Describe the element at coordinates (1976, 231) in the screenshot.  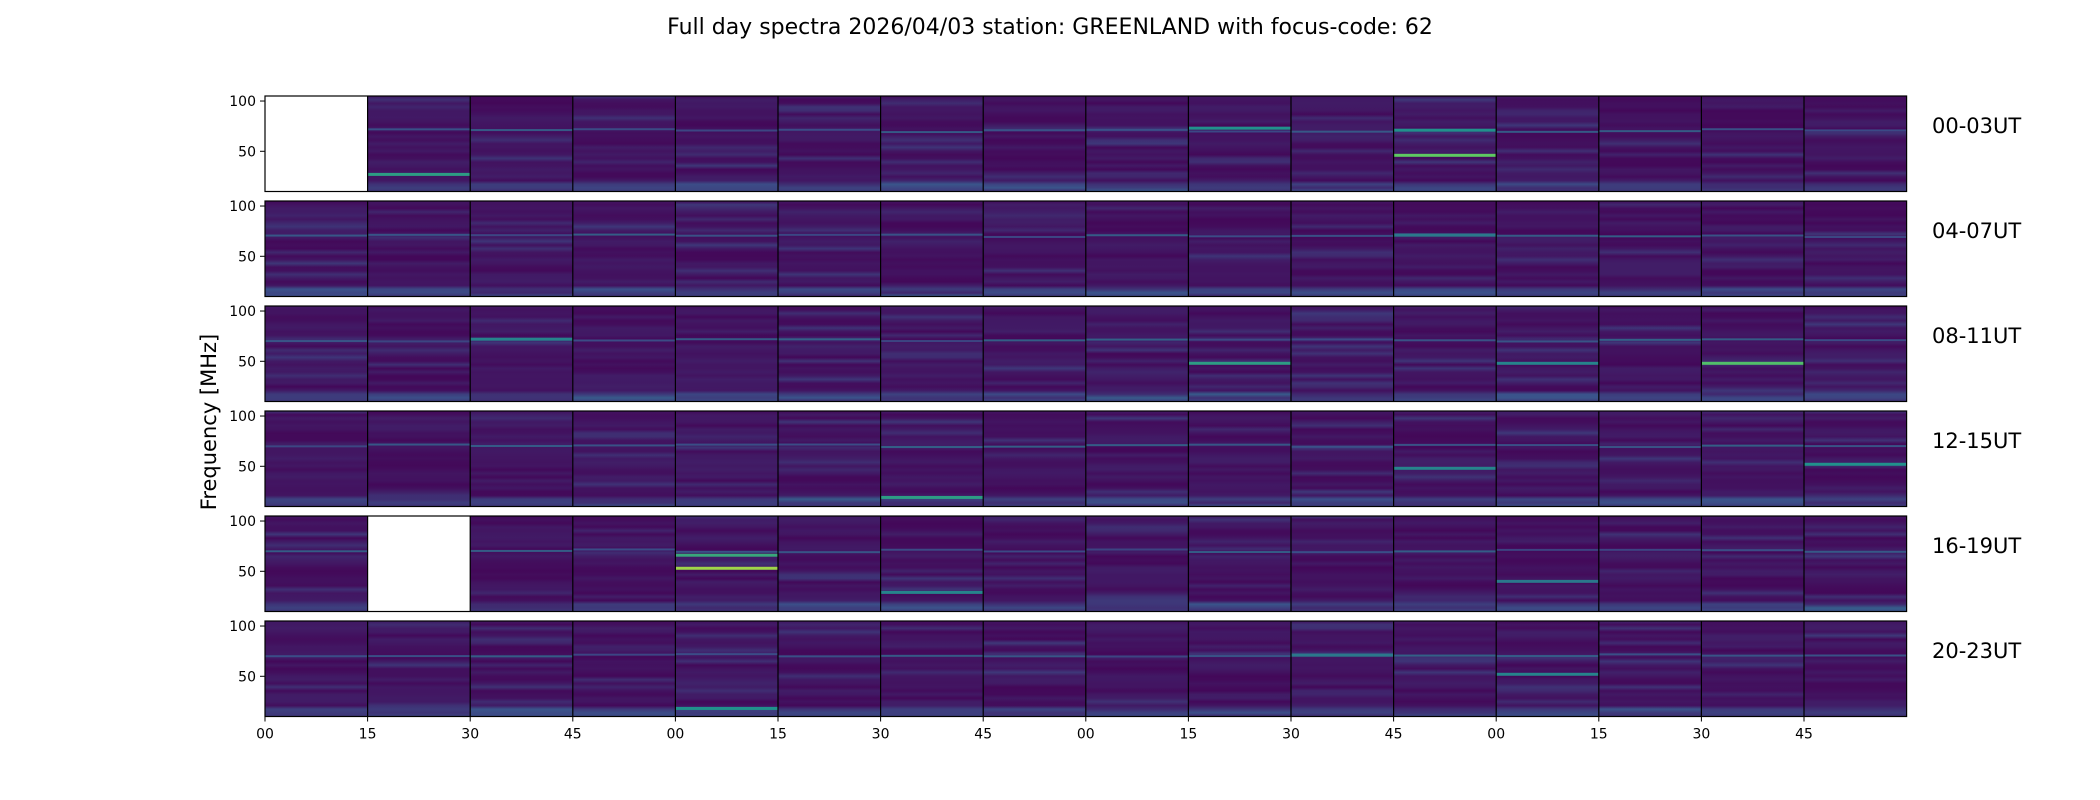
I see `row-label: 04-07UT` at that location.